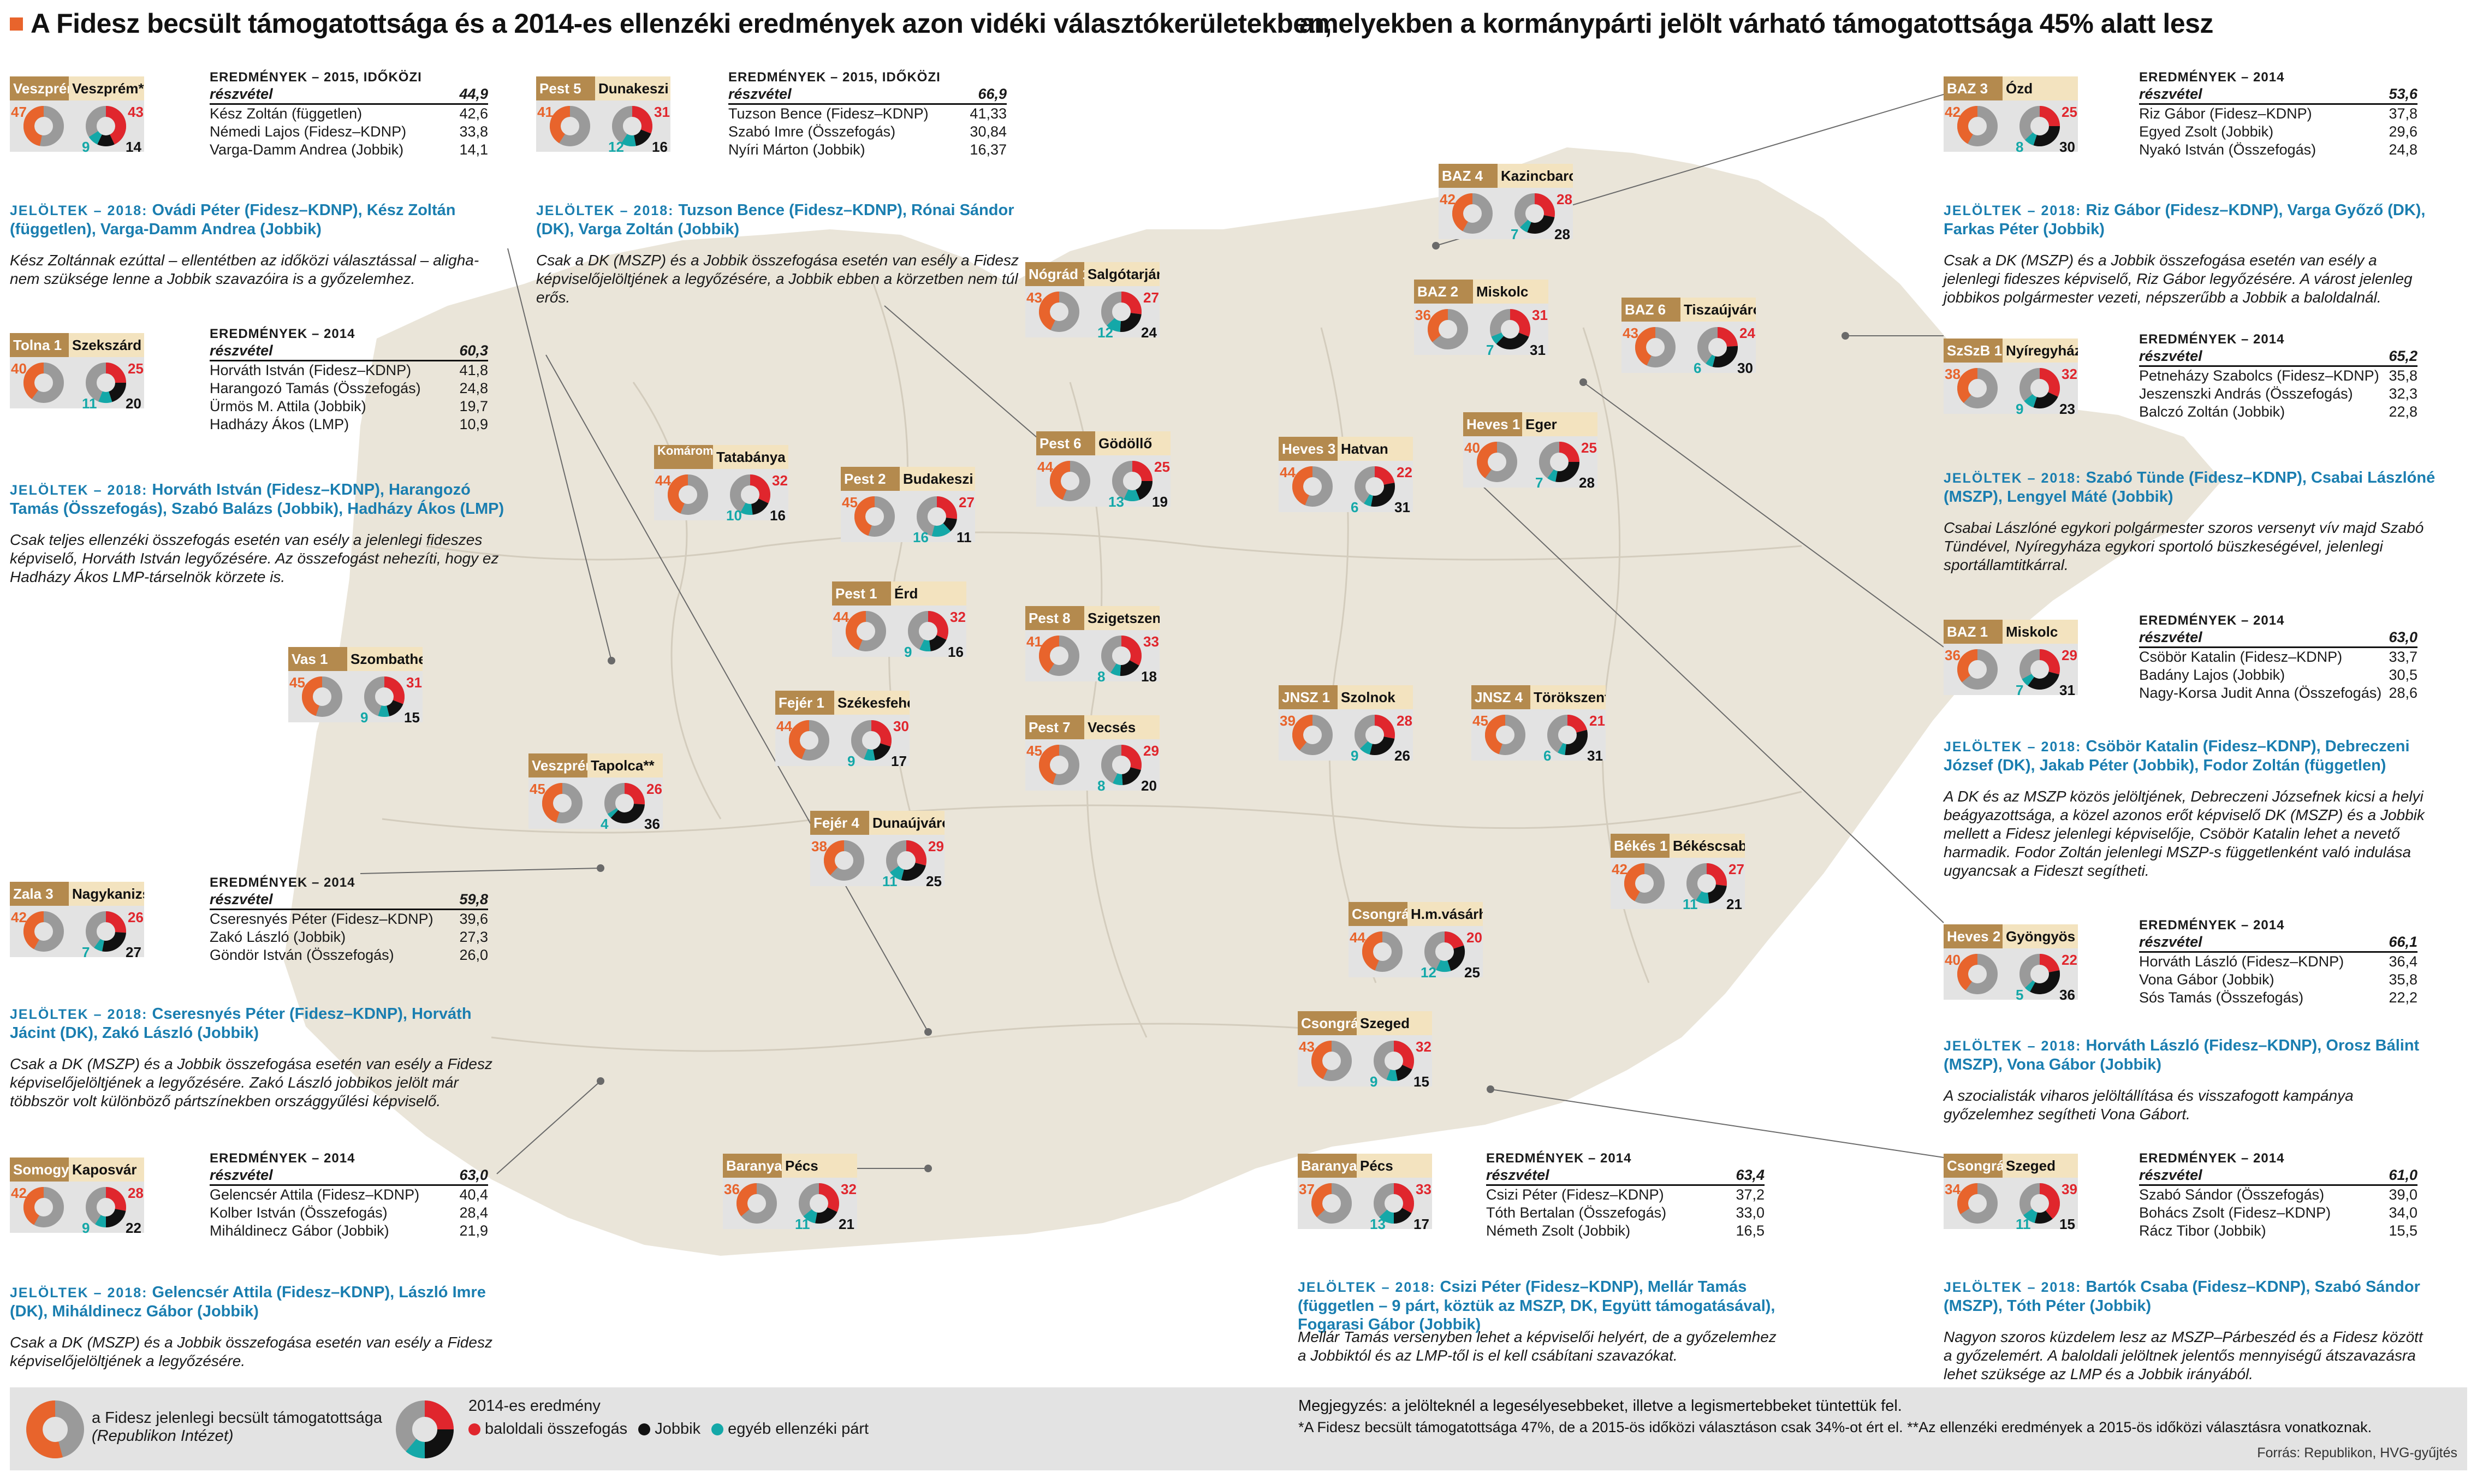 The height and width of the screenshot is (1484, 2477). I want to click on district-header: Pest 1 Érd, so click(899, 594).